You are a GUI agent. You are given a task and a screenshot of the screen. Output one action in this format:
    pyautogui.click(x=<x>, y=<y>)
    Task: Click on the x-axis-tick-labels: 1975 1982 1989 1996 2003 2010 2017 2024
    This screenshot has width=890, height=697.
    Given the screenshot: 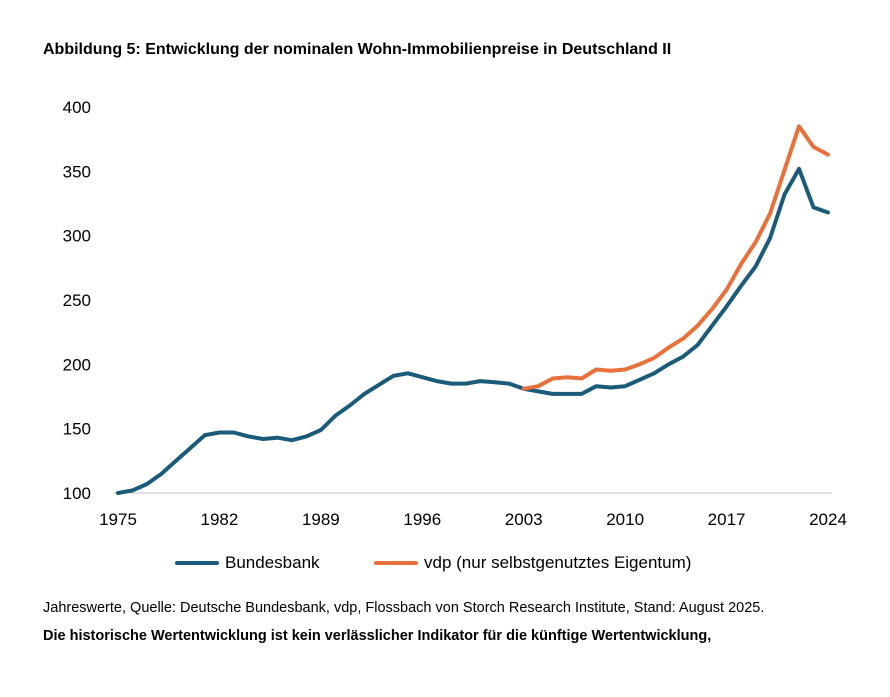 What is the action you would take?
    pyautogui.click(x=473, y=519)
    